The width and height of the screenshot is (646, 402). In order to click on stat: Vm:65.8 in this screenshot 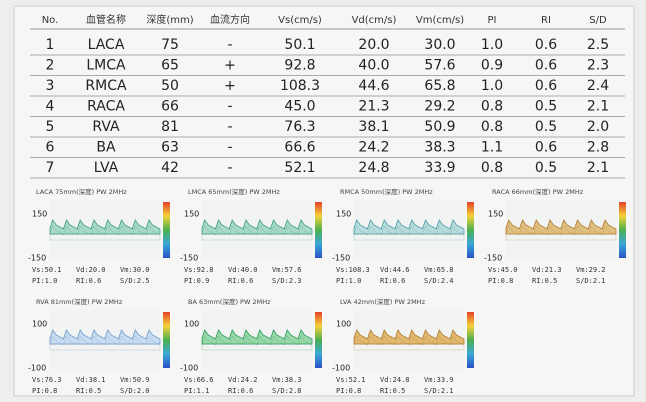, I will do `click(439, 270)`.